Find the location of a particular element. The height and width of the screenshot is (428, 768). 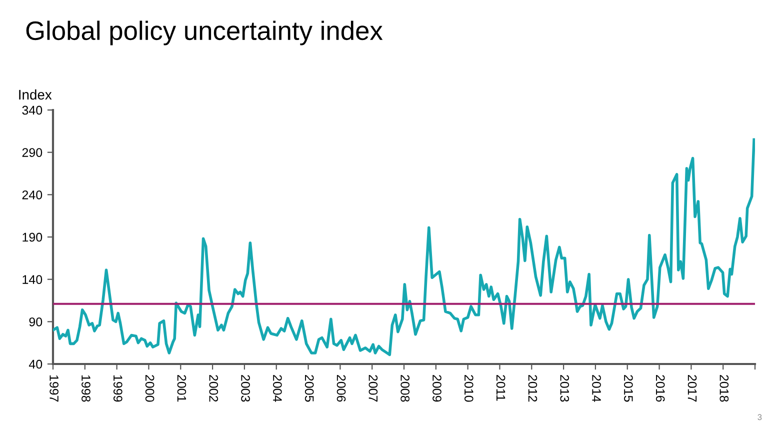

y-axis-title: Index is located at coordinates (35, 94).